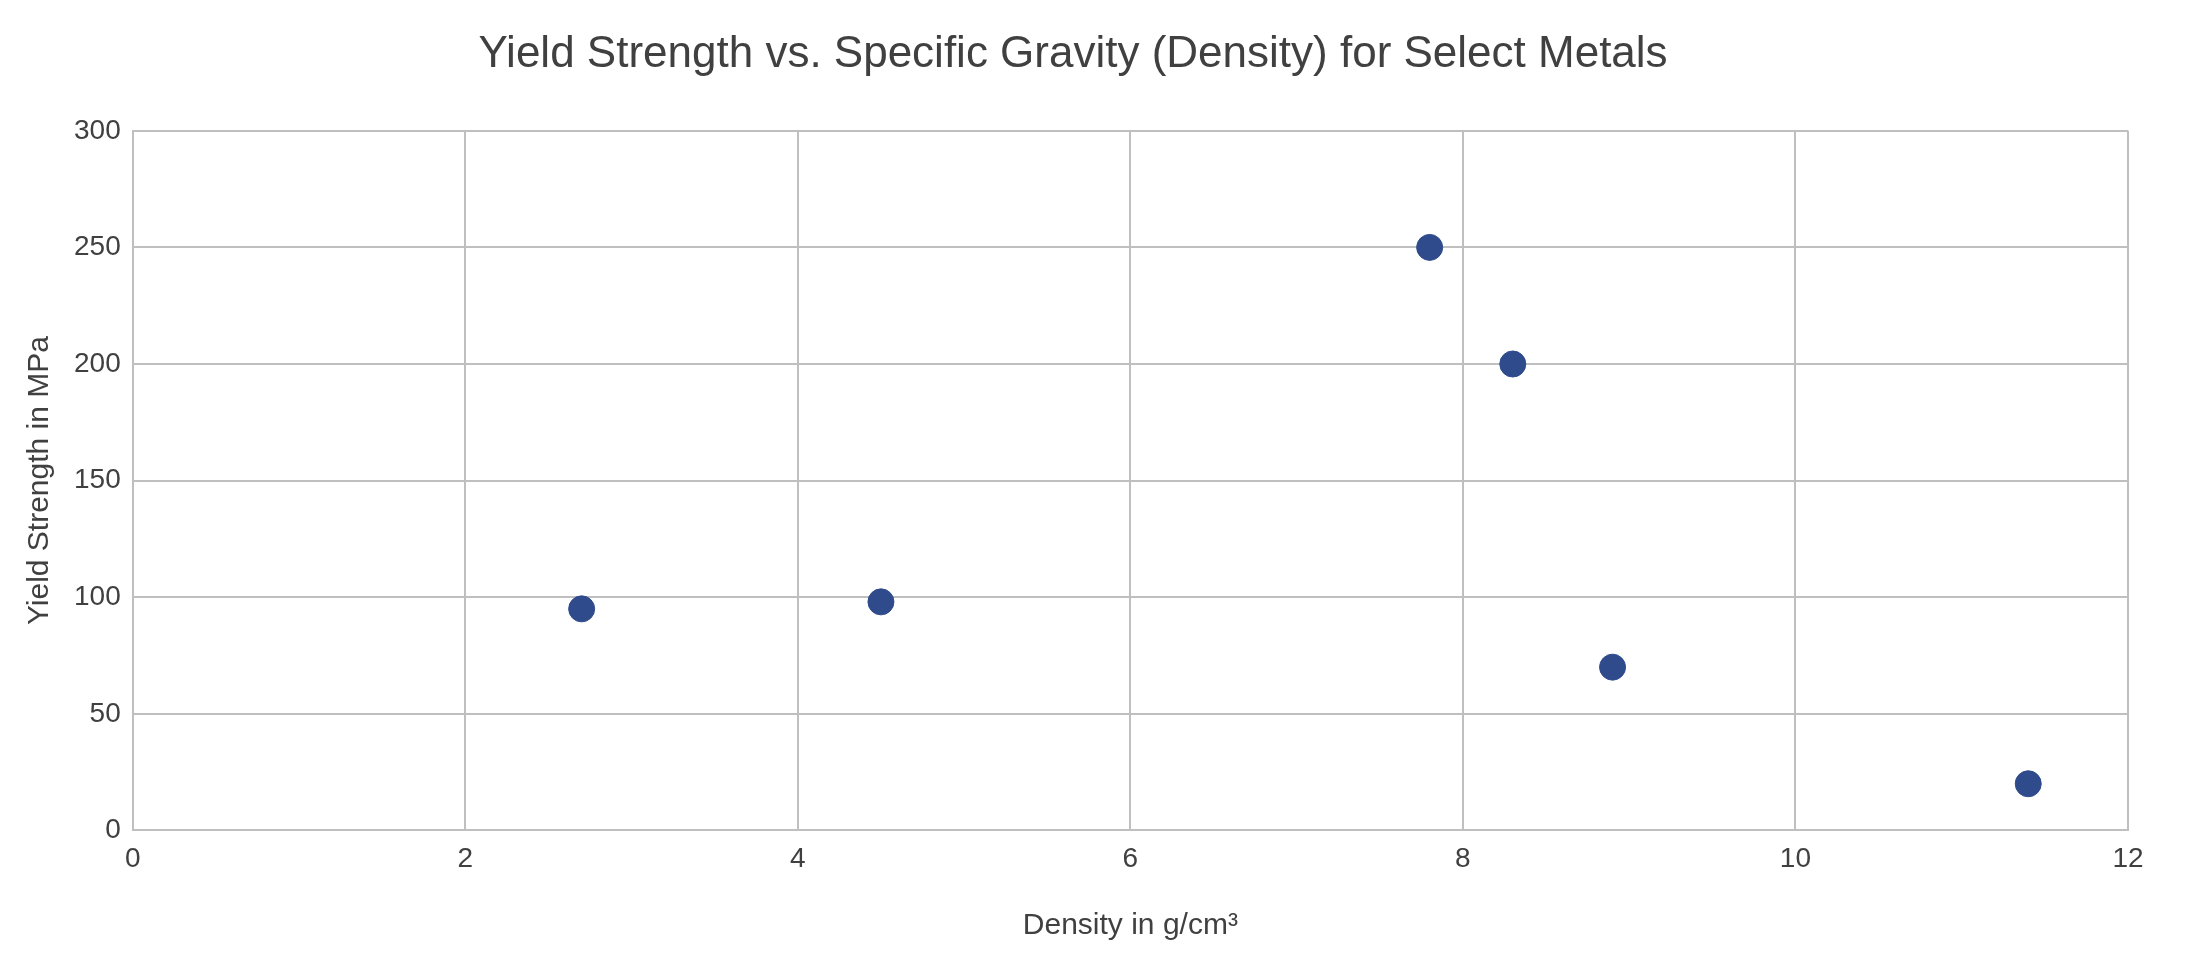 This screenshot has height=971, width=2186. What do you see at coordinates (97, 479) in the screenshot?
I see `y-tick-label: 150` at bounding box center [97, 479].